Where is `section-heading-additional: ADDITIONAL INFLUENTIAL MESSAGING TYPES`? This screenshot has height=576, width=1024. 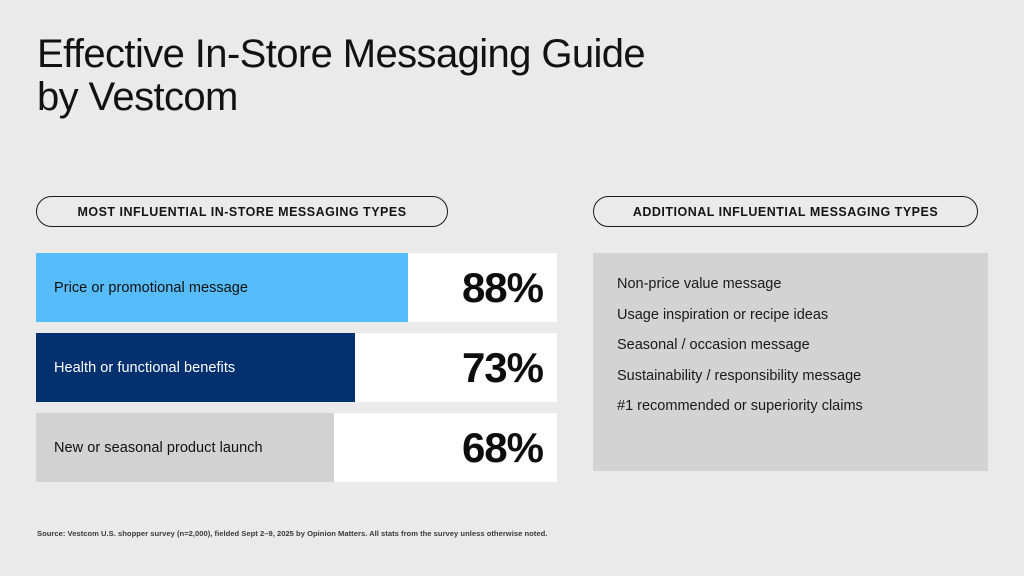 section-heading-additional: ADDITIONAL INFLUENTIAL MESSAGING TYPES is located at coordinates (785, 211).